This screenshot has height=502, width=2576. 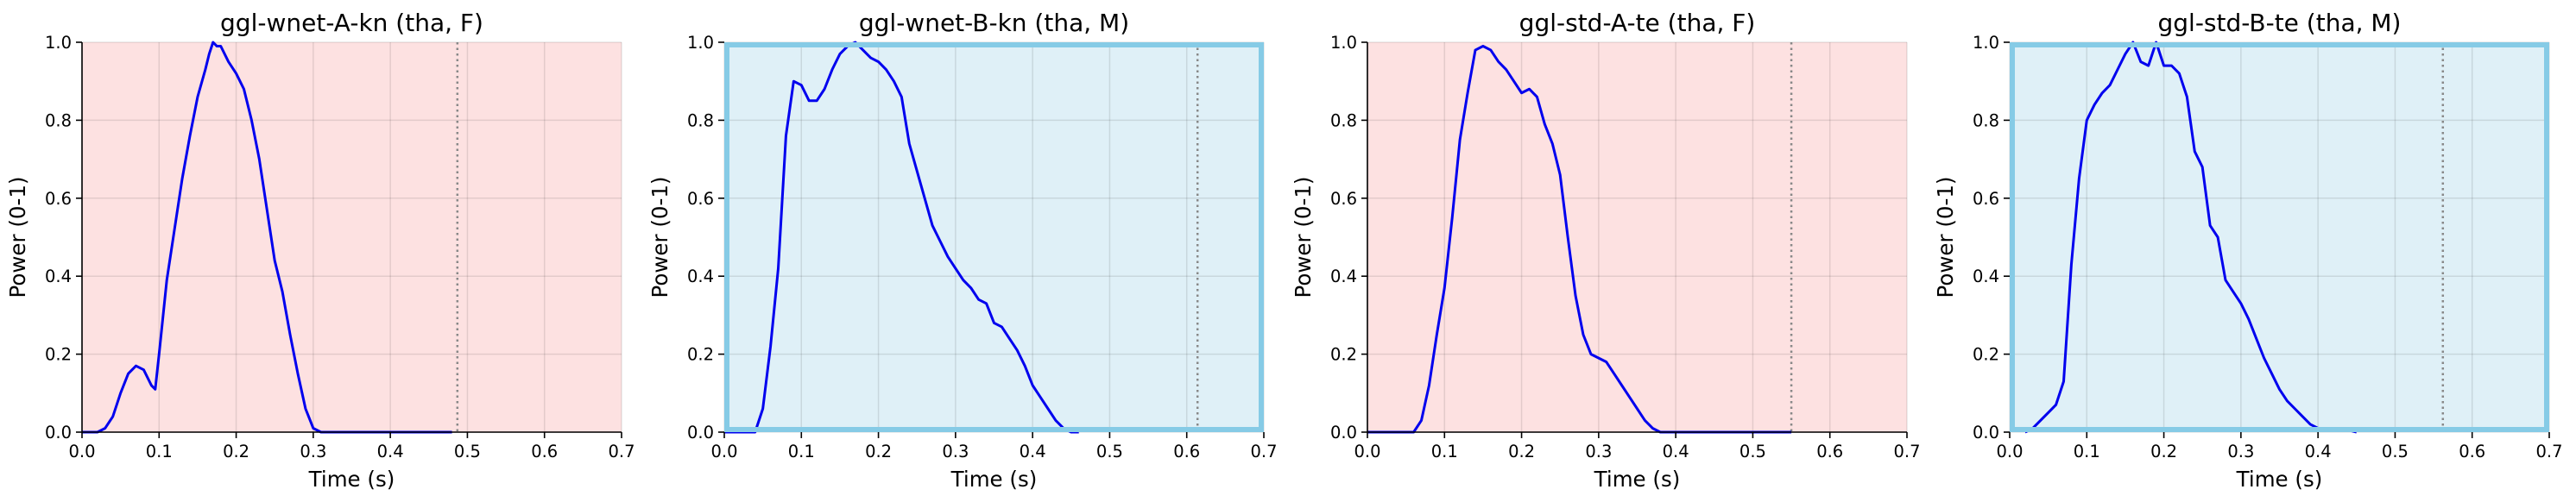 What do you see at coordinates (351, 23) in the screenshot?
I see `chart-title: ggl-wnet-A-kn (tha, F)` at bounding box center [351, 23].